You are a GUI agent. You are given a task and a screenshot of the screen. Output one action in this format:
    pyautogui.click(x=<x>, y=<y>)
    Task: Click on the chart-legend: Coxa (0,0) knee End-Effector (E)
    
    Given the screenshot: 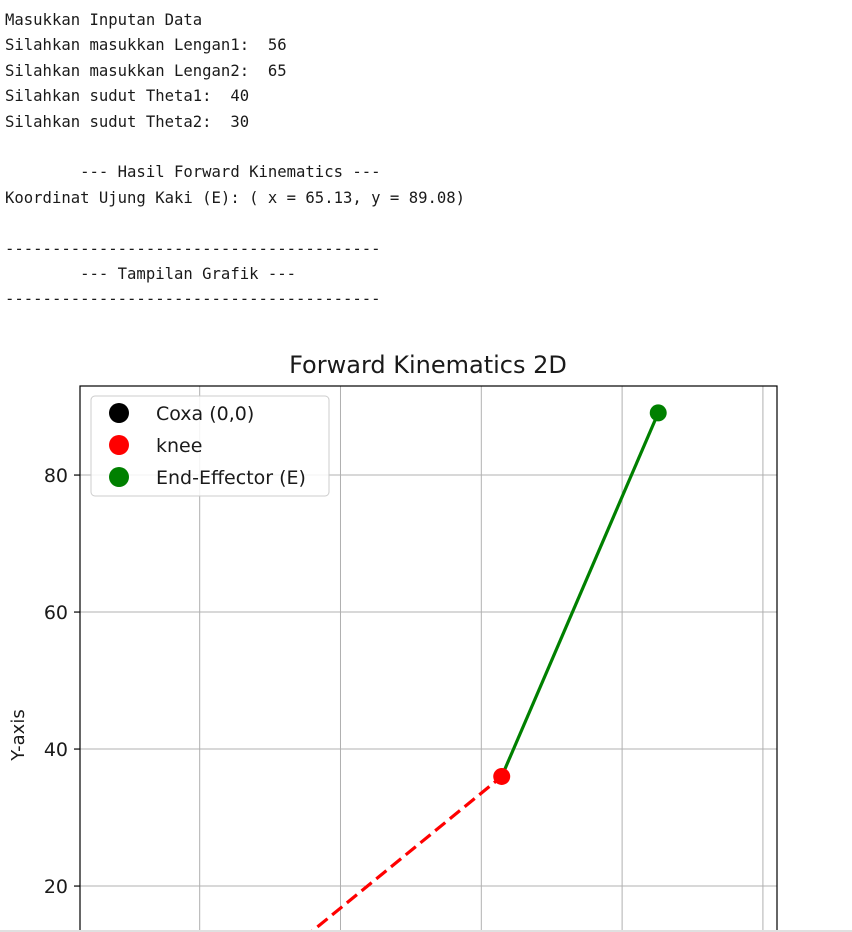 What is the action you would take?
    pyautogui.click(x=210, y=446)
    